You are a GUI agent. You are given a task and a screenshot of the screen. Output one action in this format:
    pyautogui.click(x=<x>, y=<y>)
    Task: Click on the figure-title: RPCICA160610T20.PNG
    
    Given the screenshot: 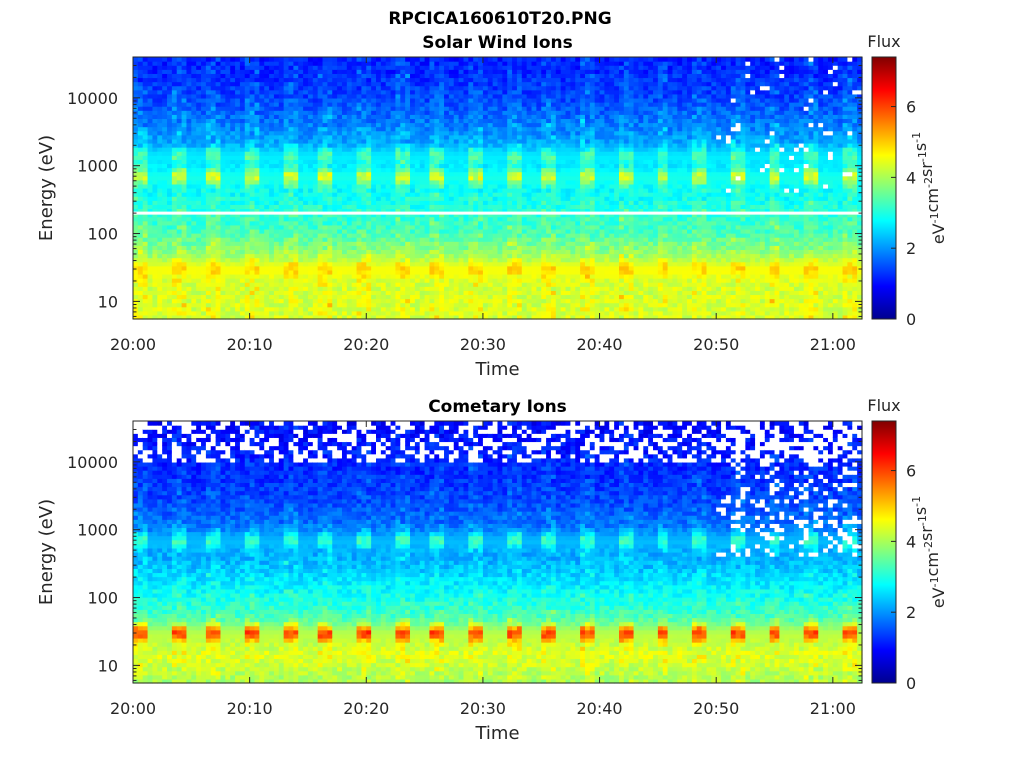 What is the action you would take?
    pyautogui.click(x=499, y=19)
    